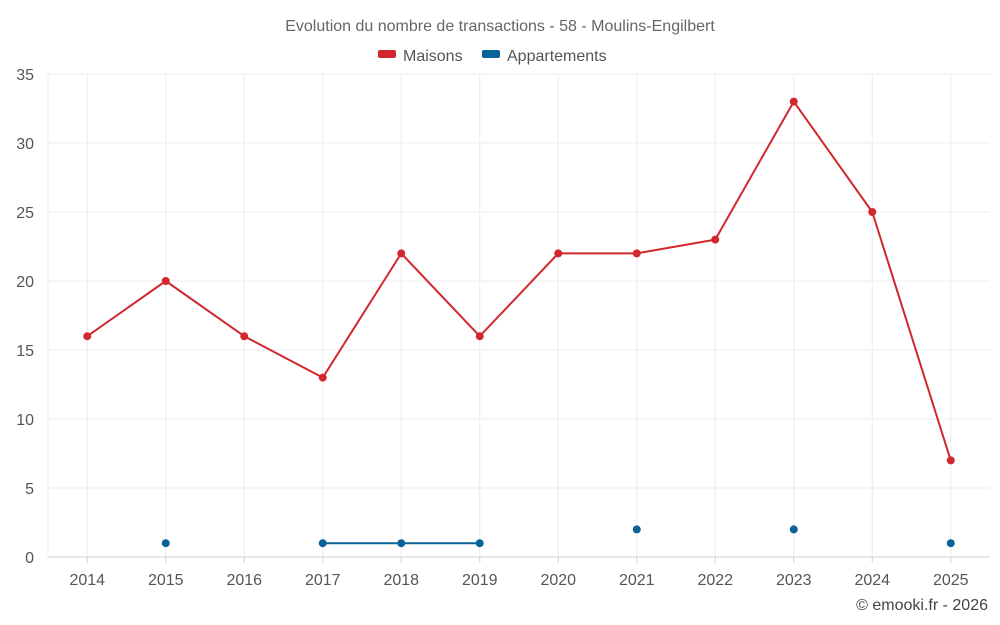 Image resolution: width=1000 pixels, height=625 pixels. Describe the element at coordinates (401, 543) in the screenshot. I see `point-appartements-2018` at that location.